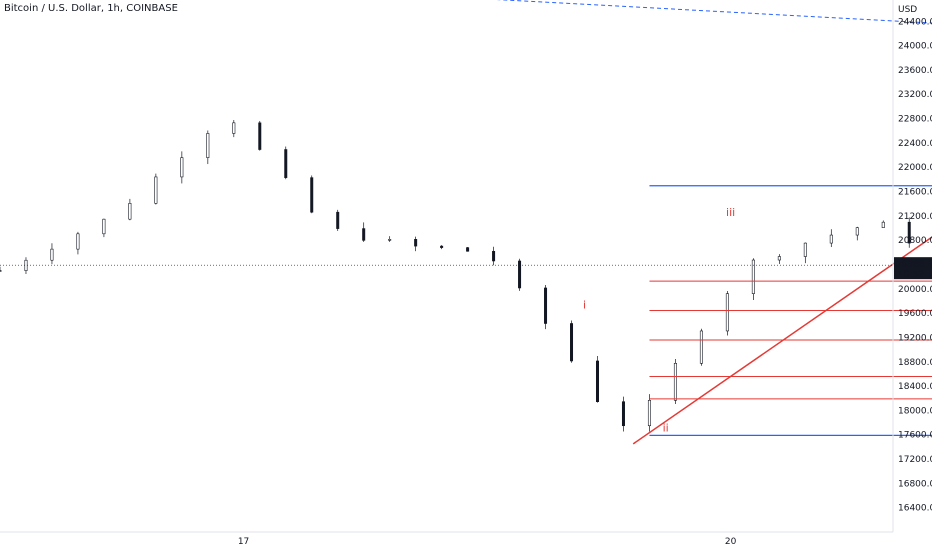 Image resolution: width=932 pixels, height=550 pixels. I want to click on wave-label: iii, so click(730, 212).